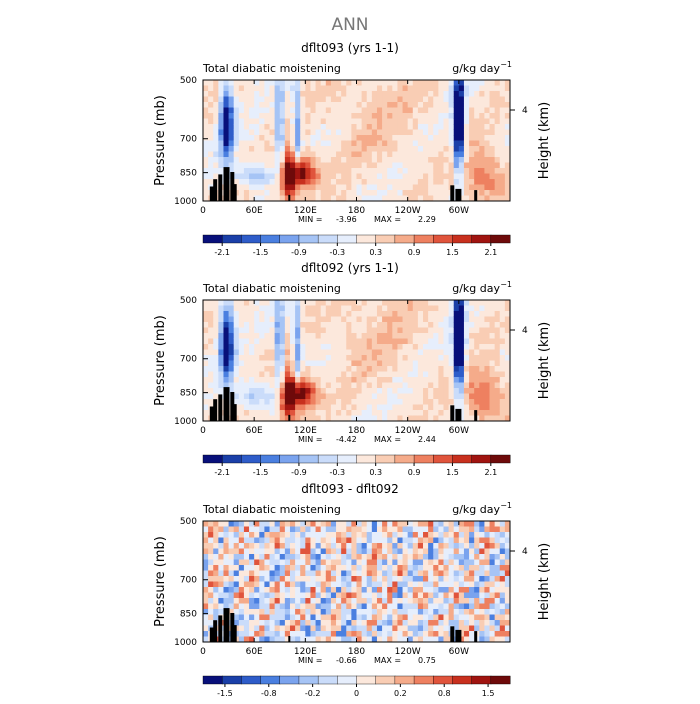 The height and width of the screenshot is (704, 700). Describe the element at coordinates (231, 680) in the screenshot. I see `colorbar-swatch` at that location.